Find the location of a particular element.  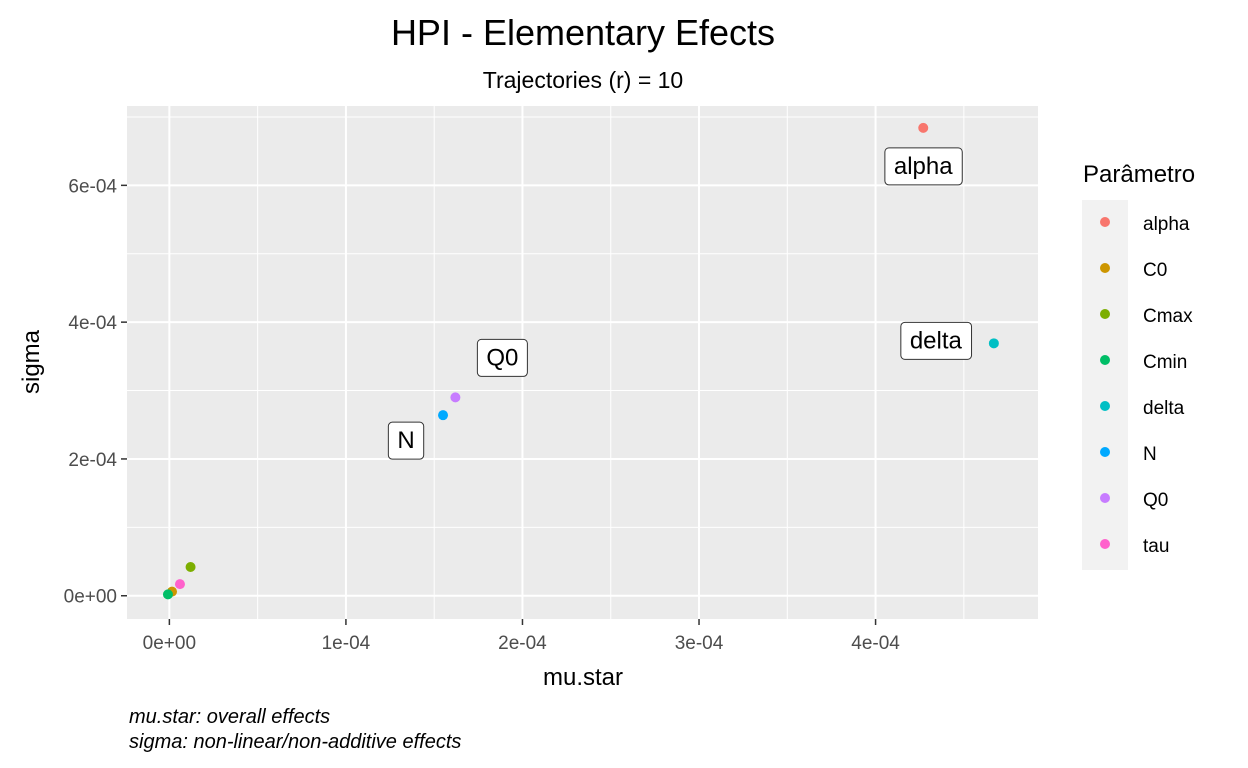

legend-item-tau: tau is located at coordinates (1134, 546).